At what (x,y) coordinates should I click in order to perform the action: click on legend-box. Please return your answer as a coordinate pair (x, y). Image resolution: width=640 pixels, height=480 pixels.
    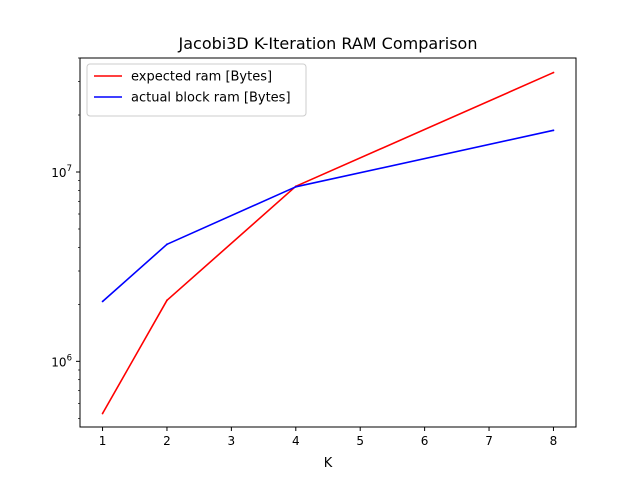
    Looking at the image, I should click on (196, 90).